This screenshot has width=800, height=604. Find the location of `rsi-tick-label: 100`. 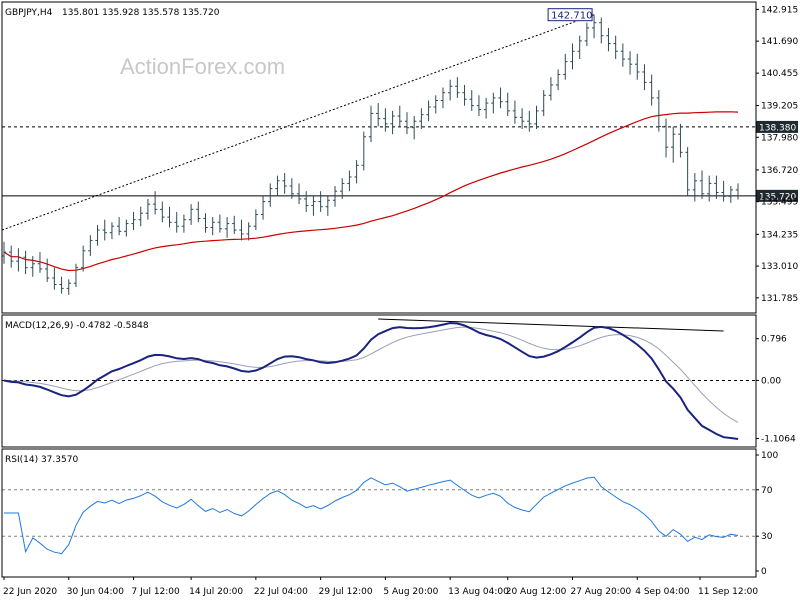

rsi-tick-label: 100 is located at coordinates (769, 456).